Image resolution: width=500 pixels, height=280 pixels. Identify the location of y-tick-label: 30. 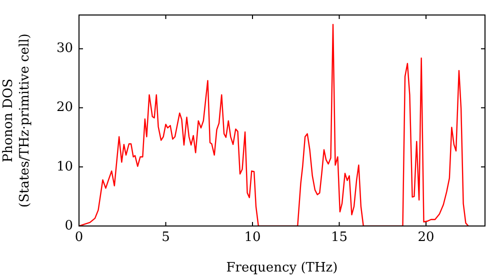
(64, 48).